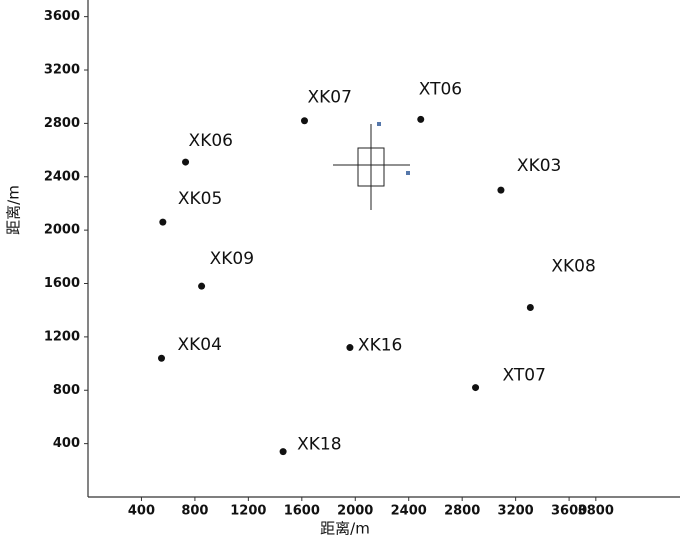 This screenshot has height=541, width=685. I want to click on point-label: XK04, so click(200, 345).